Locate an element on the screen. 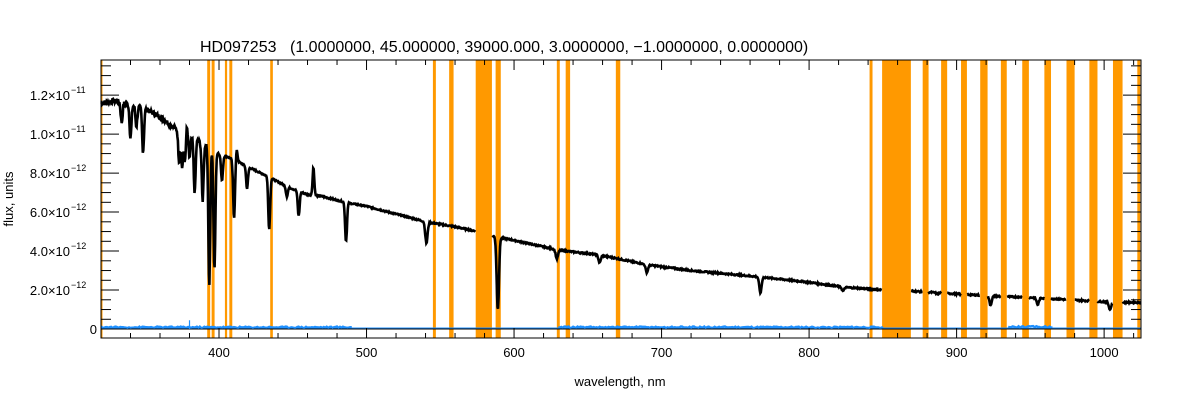  x-tick-label: 700 is located at coordinates (662, 352).